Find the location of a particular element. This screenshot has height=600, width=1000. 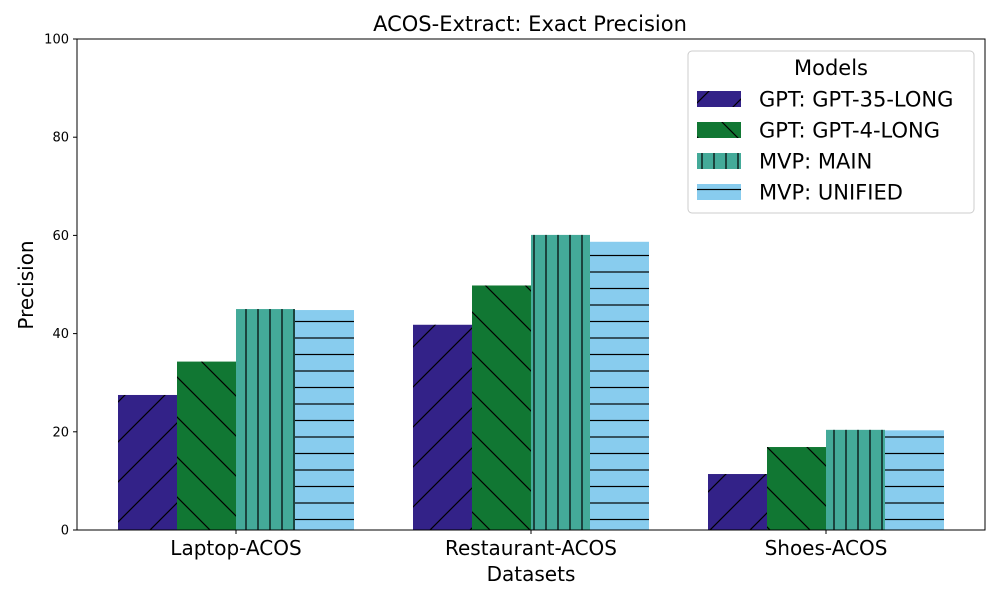

legend-entry: GPT: GPT-4-LONG is located at coordinates (818, 131).